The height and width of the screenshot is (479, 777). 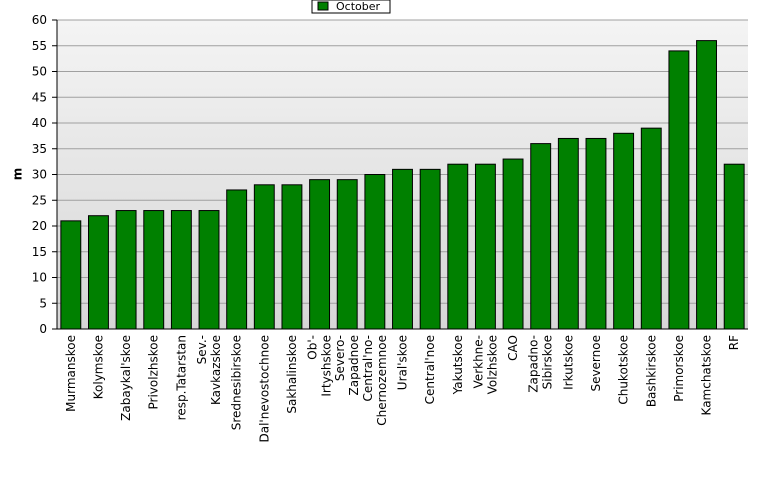 What do you see at coordinates (734, 342) in the screenshot?
I see `x-tick-label: RF` at bounding box center [734, 342].